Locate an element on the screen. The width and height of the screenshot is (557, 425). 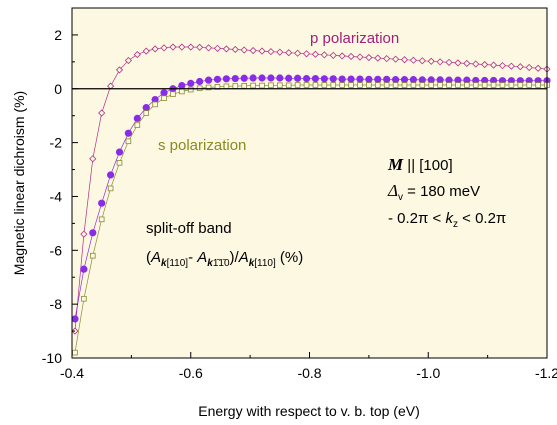
x-axis-label: Energy with respect to v. b. top (eV) is located at coordinates (309, 411).